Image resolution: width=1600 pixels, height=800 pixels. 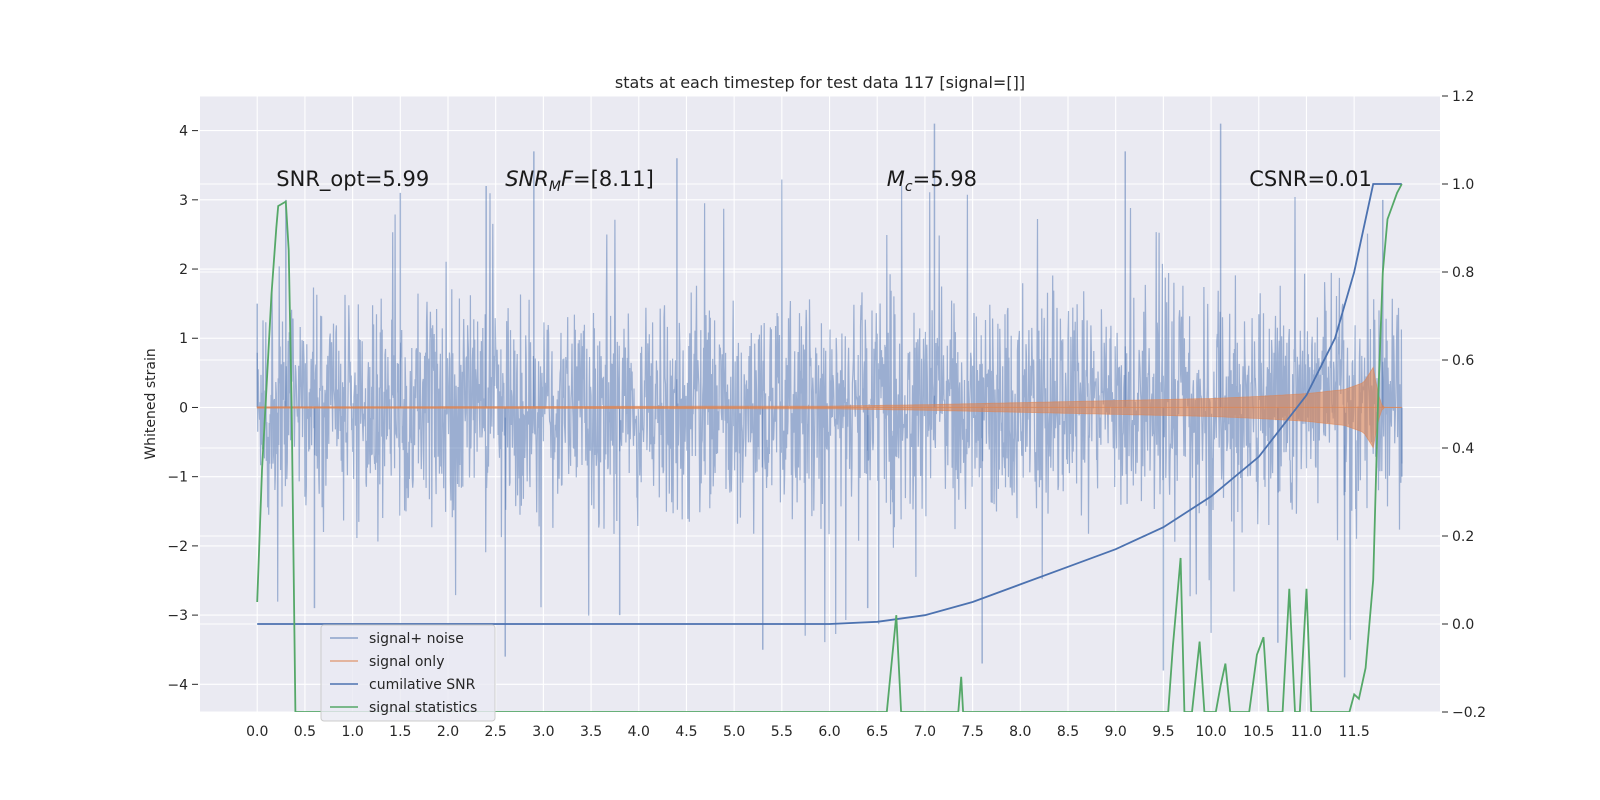 I want to click on x-tick-label: 11.5, so click(x=1354, y=732).